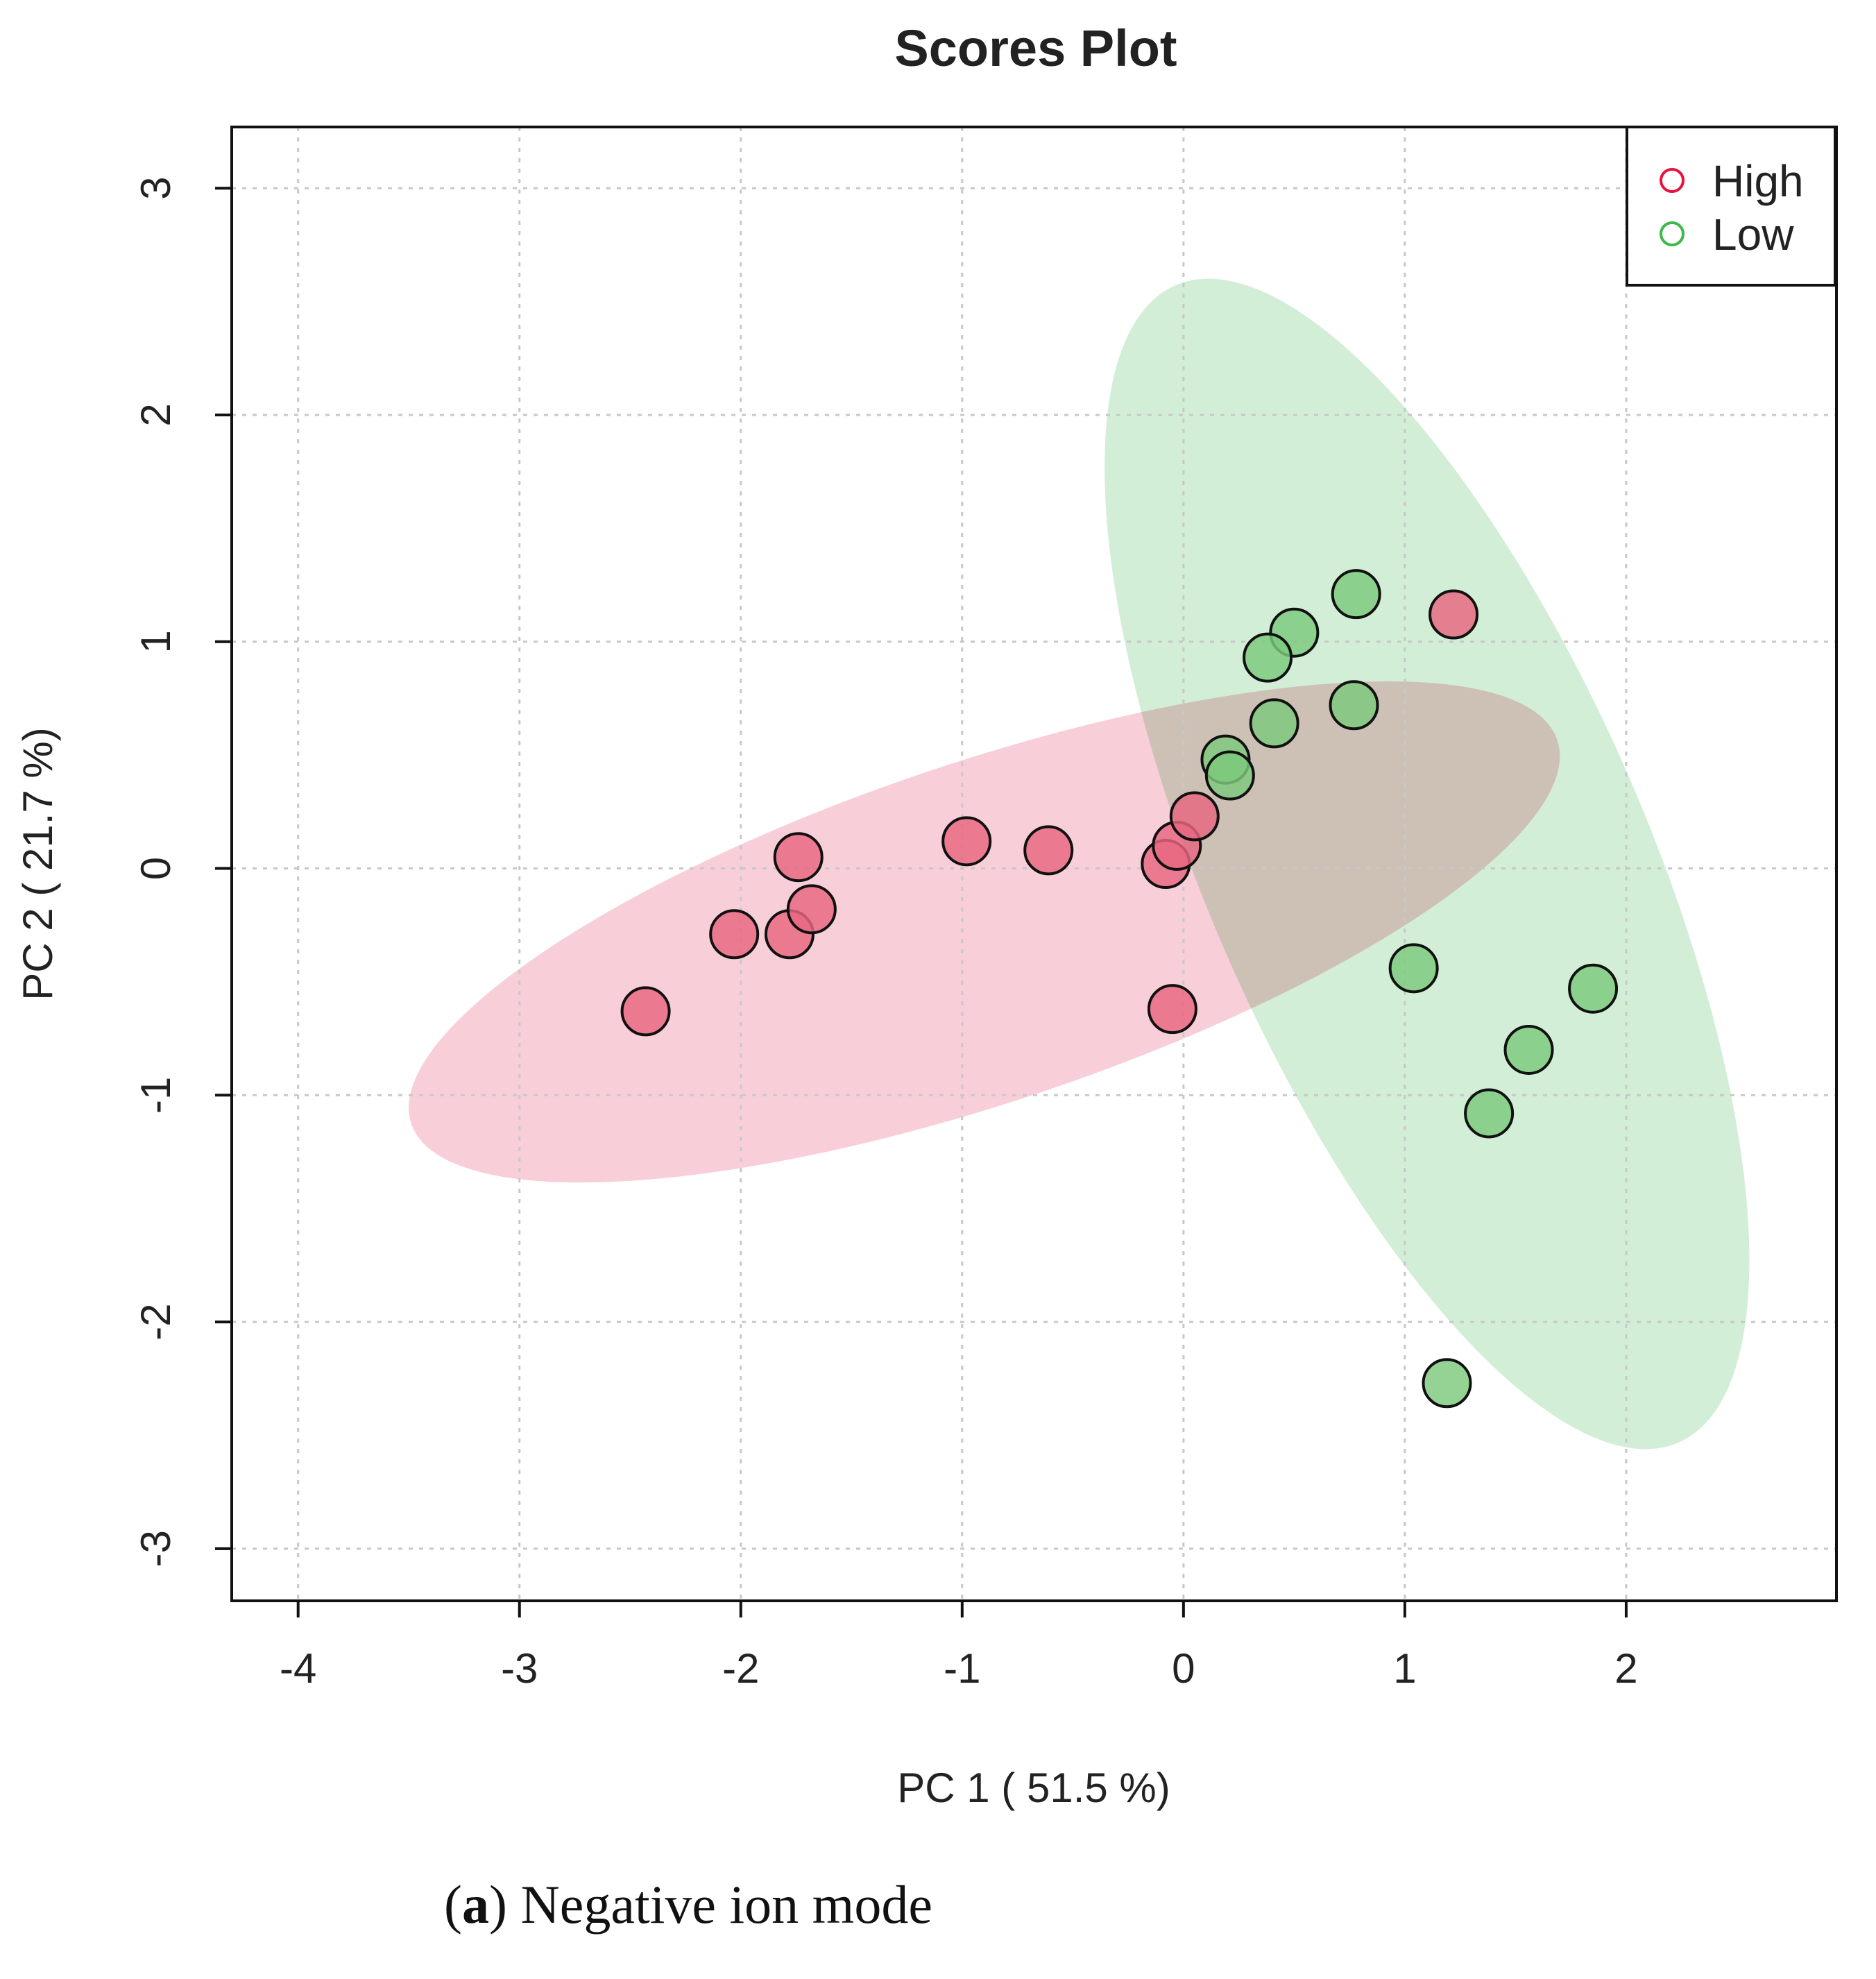  Describe the element at coordinates (1758, 181) in the screenshot. I see `legend-high-label: High` at that location.